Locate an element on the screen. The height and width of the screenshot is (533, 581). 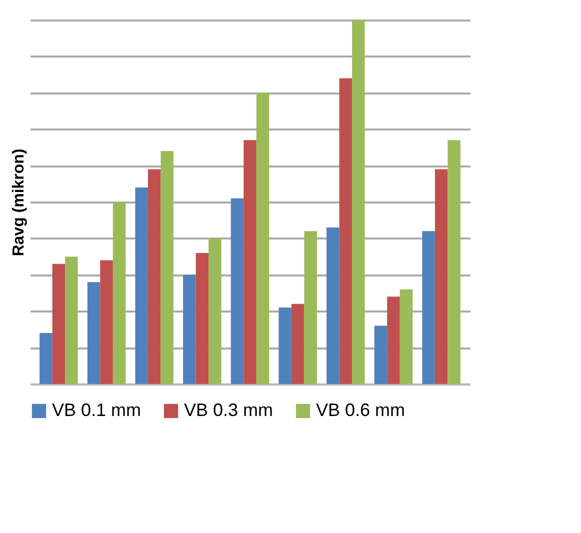
legend-label: VB 0.3 mm is located at coordinates (229, 410).